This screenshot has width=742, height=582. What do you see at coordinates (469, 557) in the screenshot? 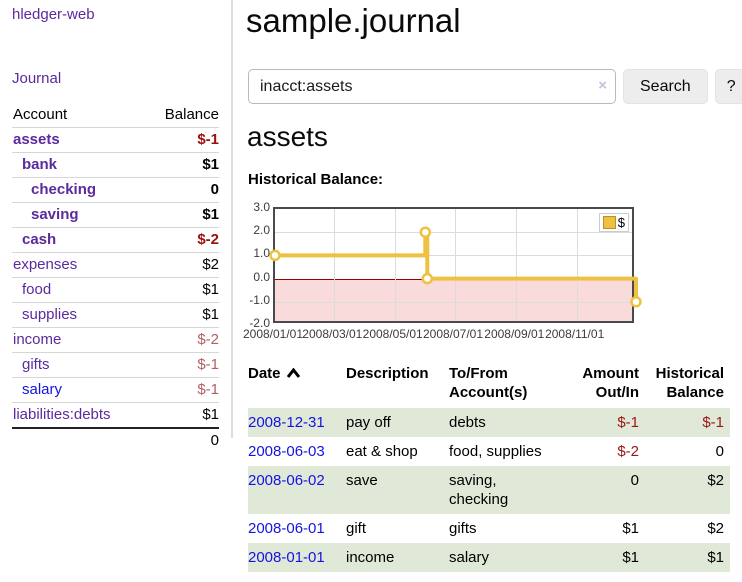
I see `transaction-accounts: salary` at bounding box center [469, 557].